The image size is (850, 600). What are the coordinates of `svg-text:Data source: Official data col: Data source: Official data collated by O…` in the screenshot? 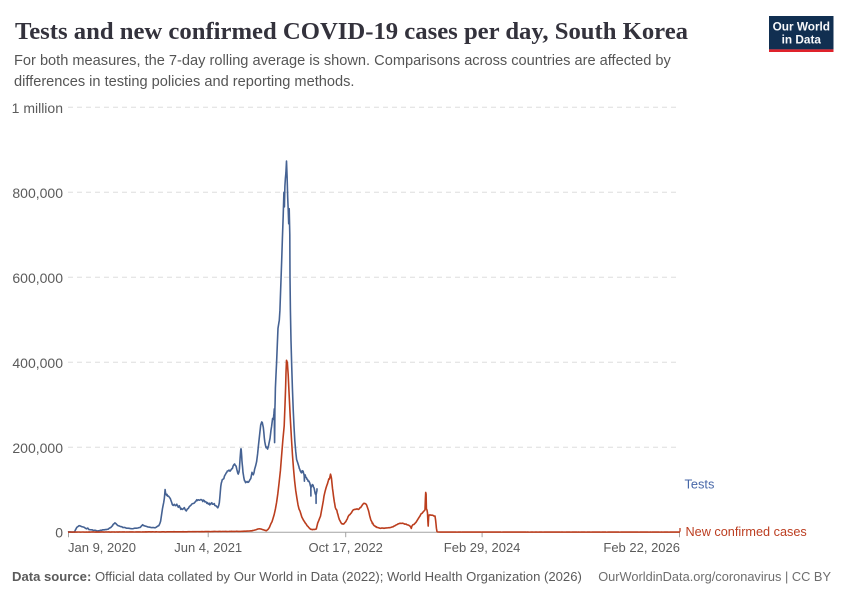 It's located at (297, 576).